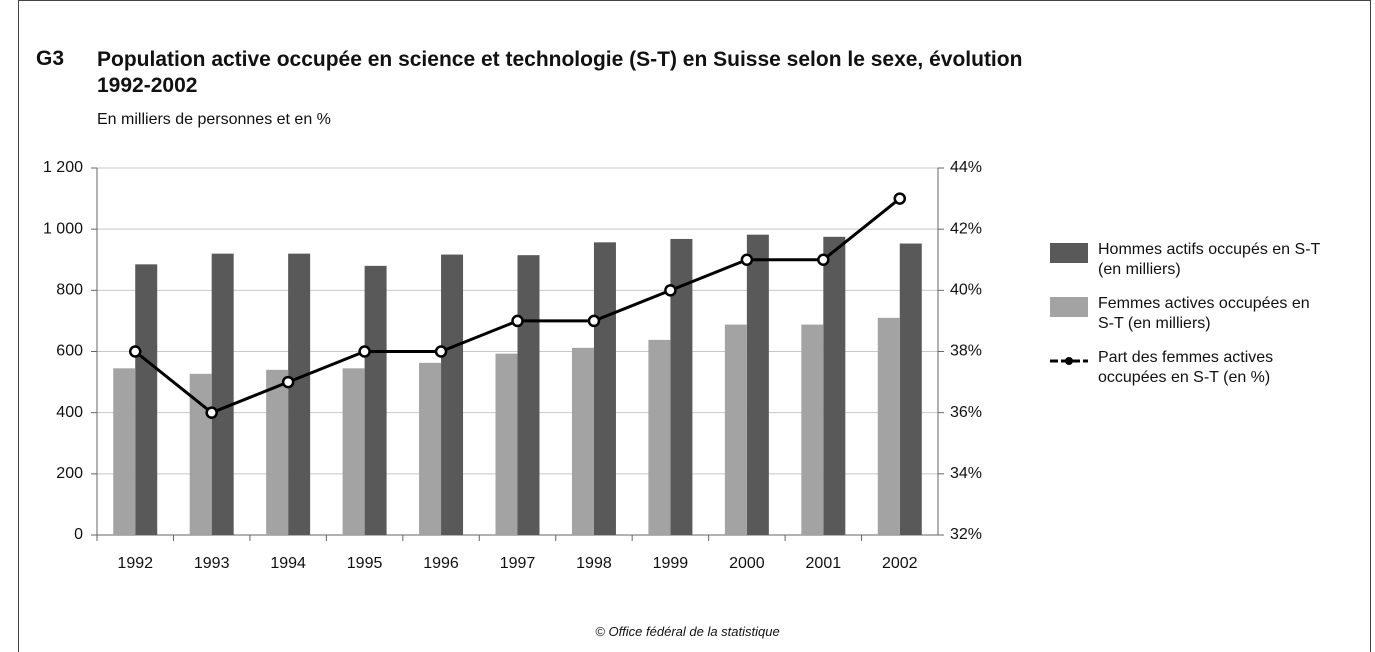 Image resolution: width=1375 pixels, height=652 pixels. Describe the element at coordinates (966, 167) in the screenshot. I see `y2-tick-label: 44%` at that location.